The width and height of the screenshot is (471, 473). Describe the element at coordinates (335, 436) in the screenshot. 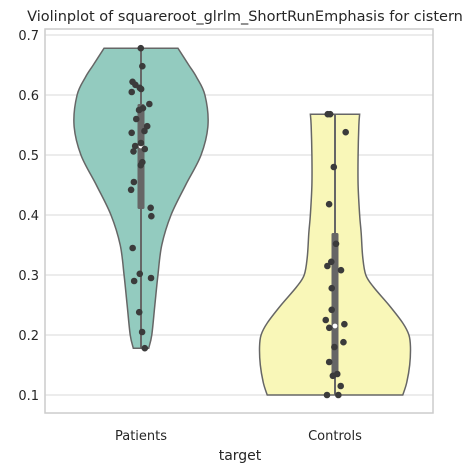

I see `x-tick-label-controls: Controls` at that location.